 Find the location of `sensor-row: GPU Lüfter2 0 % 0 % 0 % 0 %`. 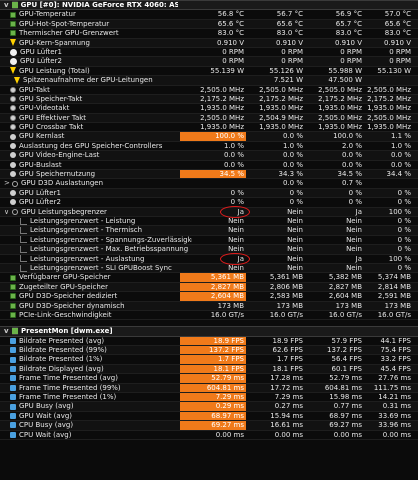

sensor-row: GPU Lüfter2 0 % 0 % 0 % 0 % is located at coordinates (209, 203).